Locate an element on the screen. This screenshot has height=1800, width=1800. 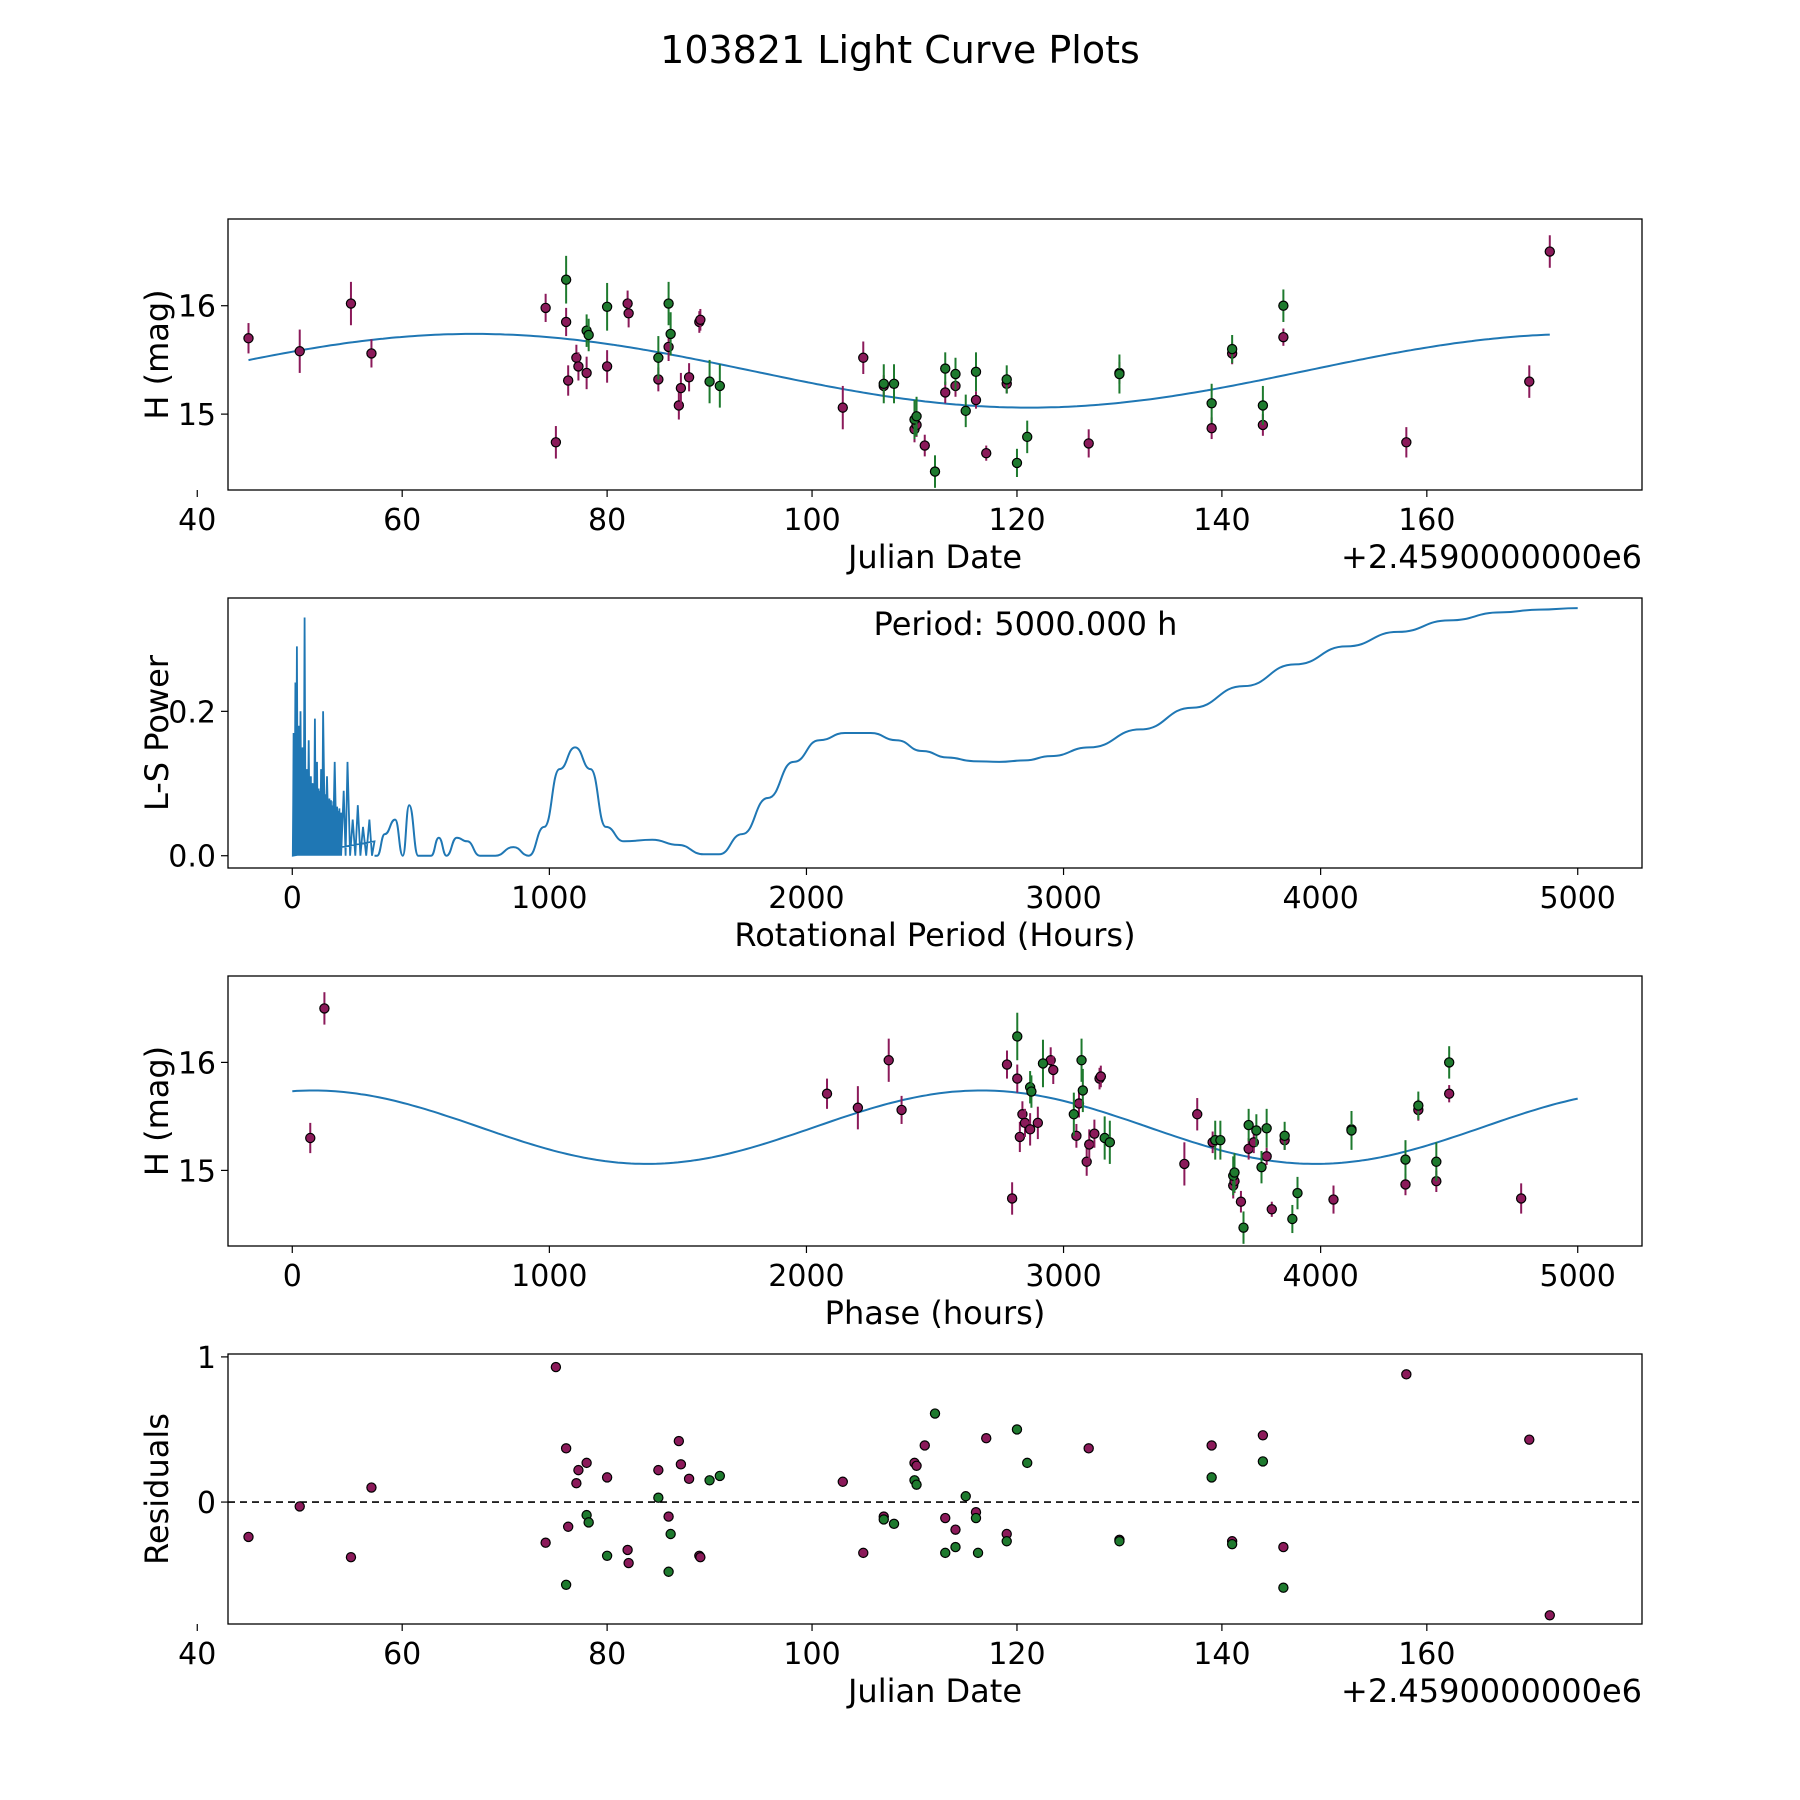
x-tick-label: 5000 is located at coordinates (1578, 898).